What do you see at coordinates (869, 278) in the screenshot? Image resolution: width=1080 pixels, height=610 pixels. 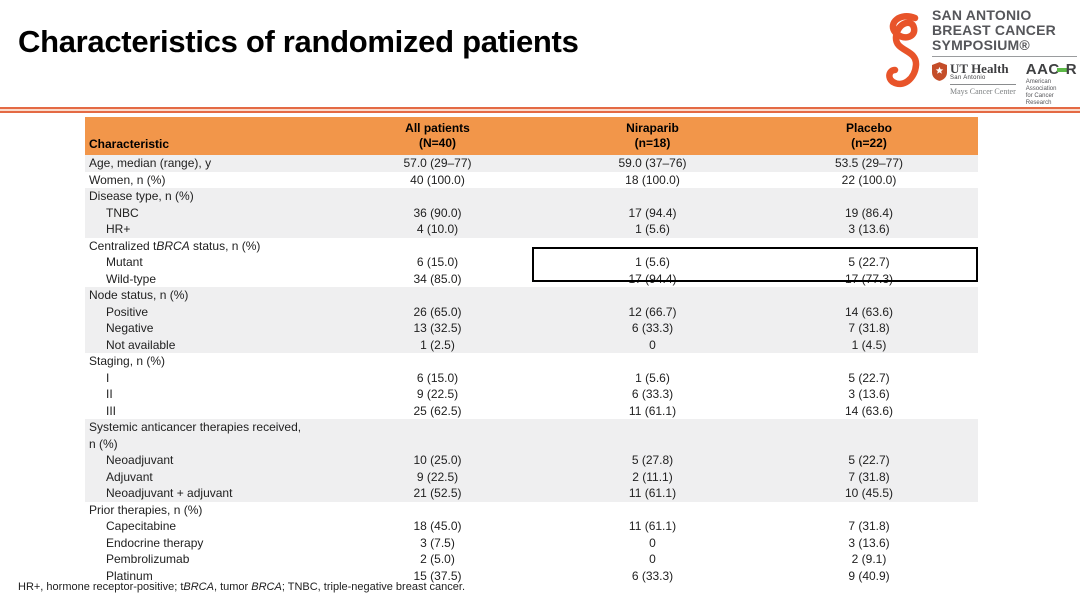 I see `cell-value: 17 (77.3)` at bounding box center [869, 278].